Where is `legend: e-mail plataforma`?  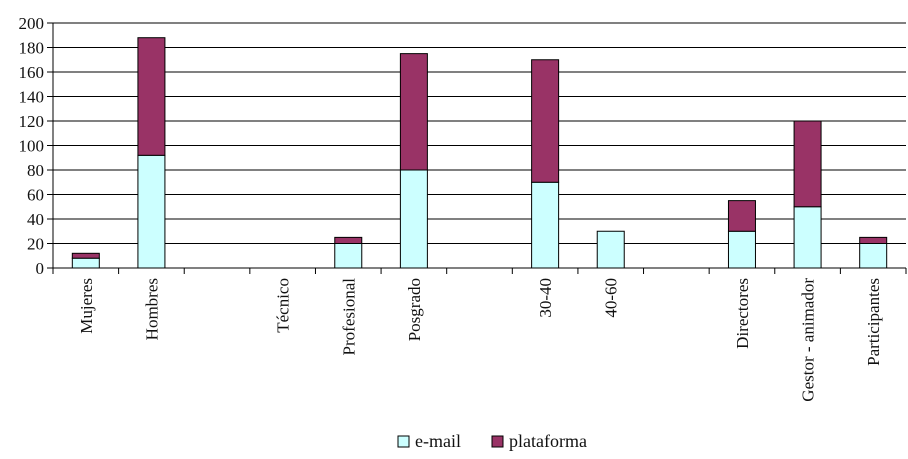 legend: e-mail plataforma is located at coordinates (492, 441).